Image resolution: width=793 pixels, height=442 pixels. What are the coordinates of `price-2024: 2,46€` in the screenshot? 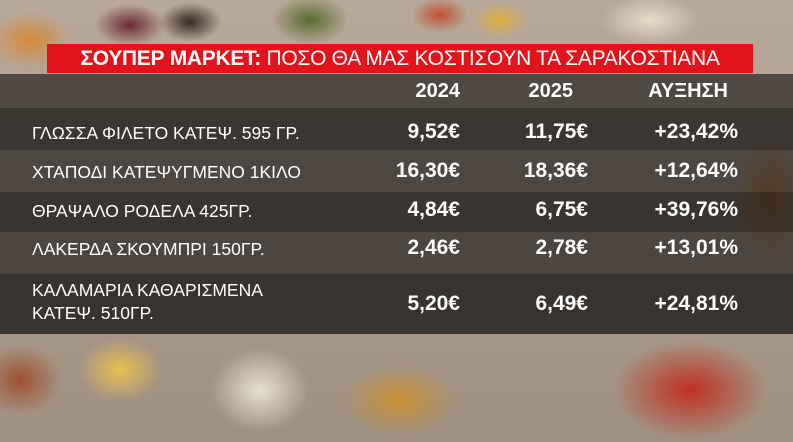 It's located at (433, 247).